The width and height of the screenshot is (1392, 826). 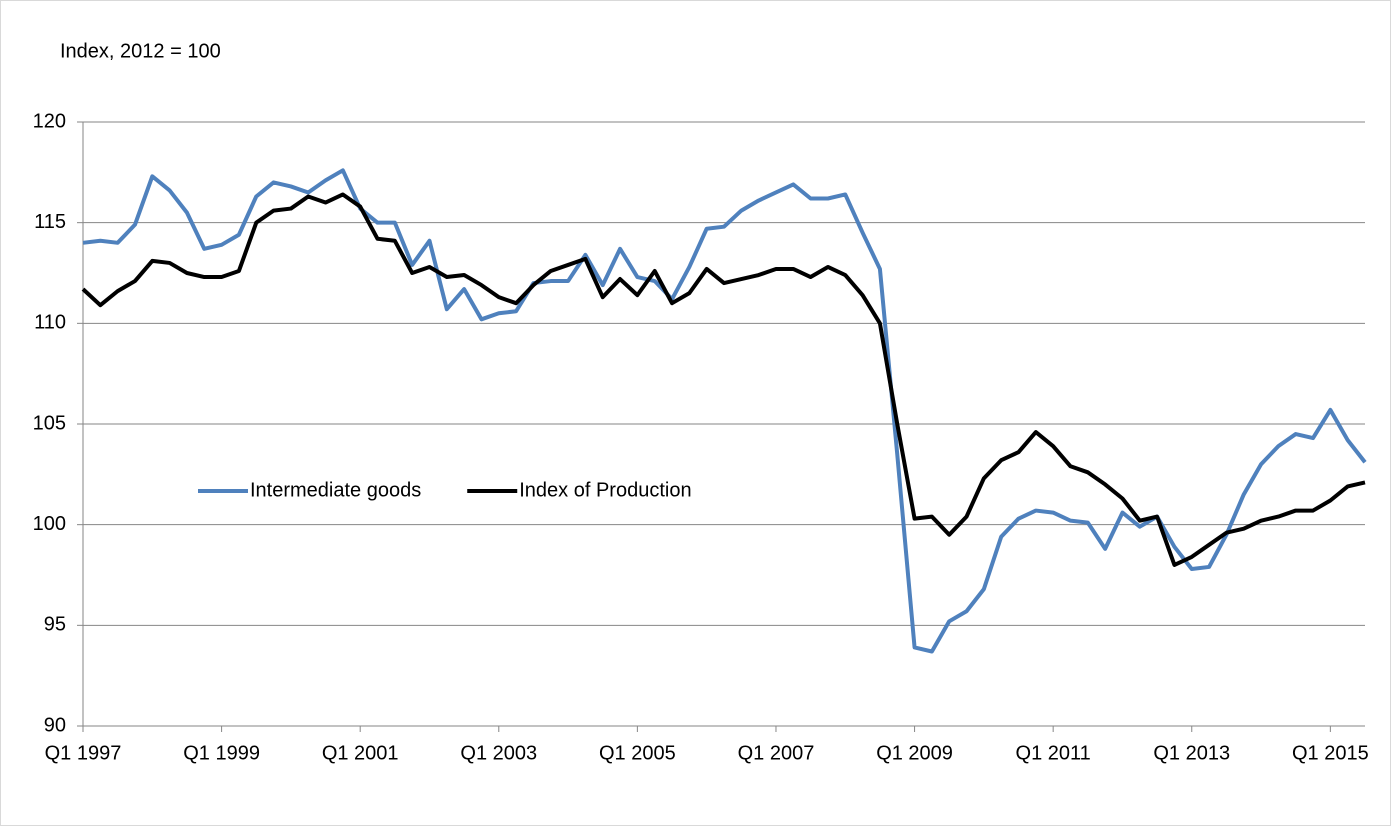 What do you see at coordinates (1330, 753) in the screenshot?
I see `x-tick-label: Q1 2015` at bounding box center [1330, 753].